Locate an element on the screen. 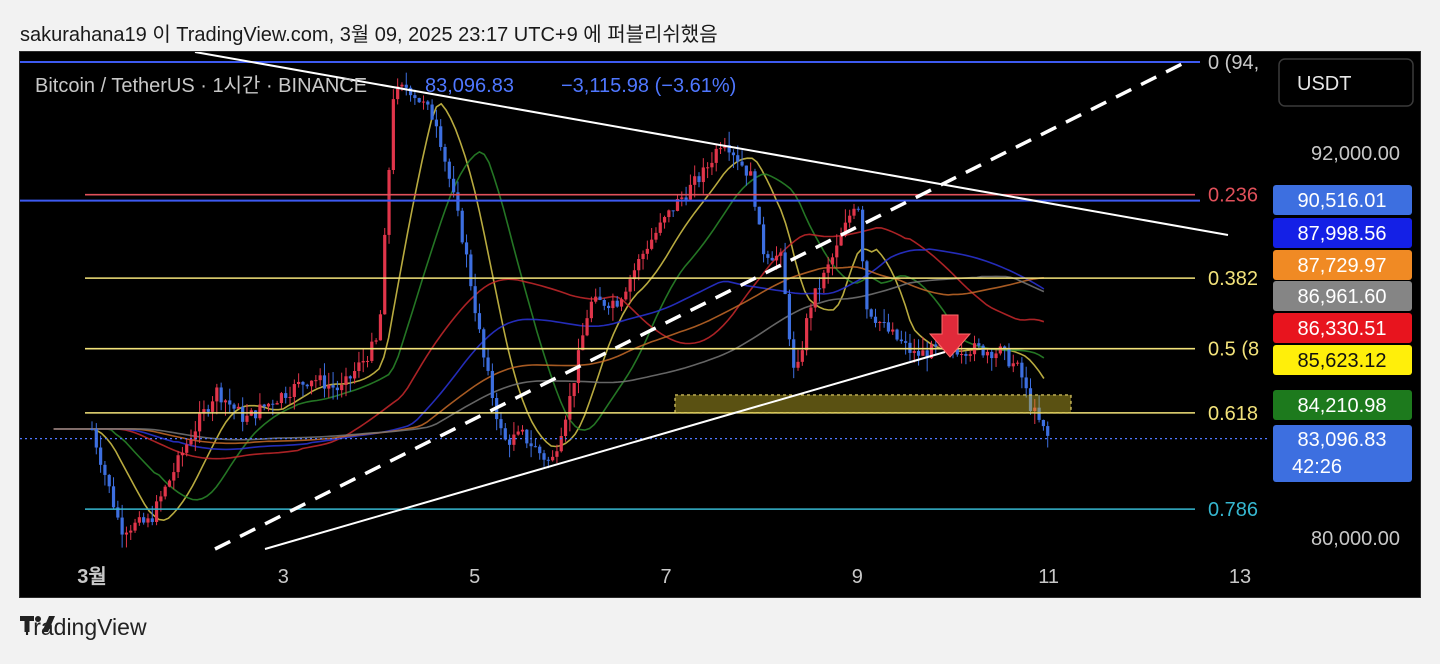  price-tag-value: 90,516.01 is located at coordinates (1342, 201).